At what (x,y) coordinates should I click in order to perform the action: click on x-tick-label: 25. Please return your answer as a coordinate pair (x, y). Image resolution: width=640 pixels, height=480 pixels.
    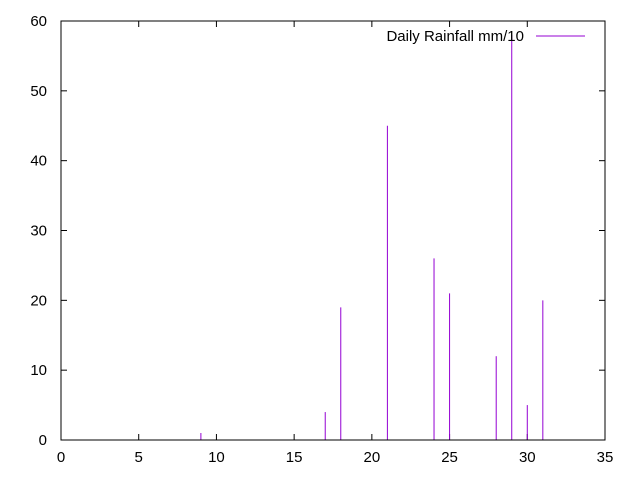
    Looking at the image, I should click on (449, 457).